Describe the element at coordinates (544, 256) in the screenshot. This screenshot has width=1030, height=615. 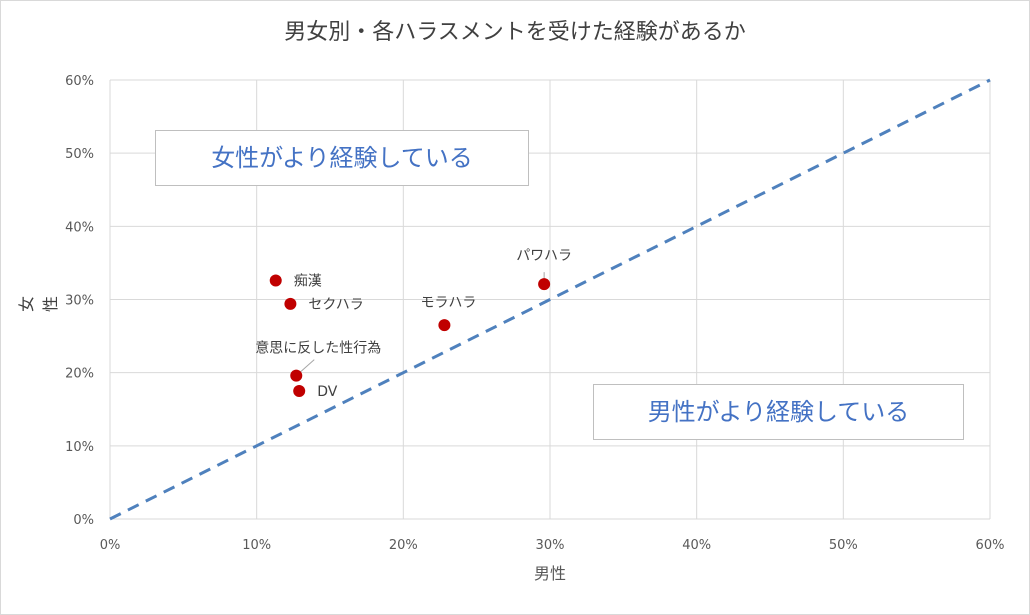
I see `data-point-label: パワハラ` at that location.